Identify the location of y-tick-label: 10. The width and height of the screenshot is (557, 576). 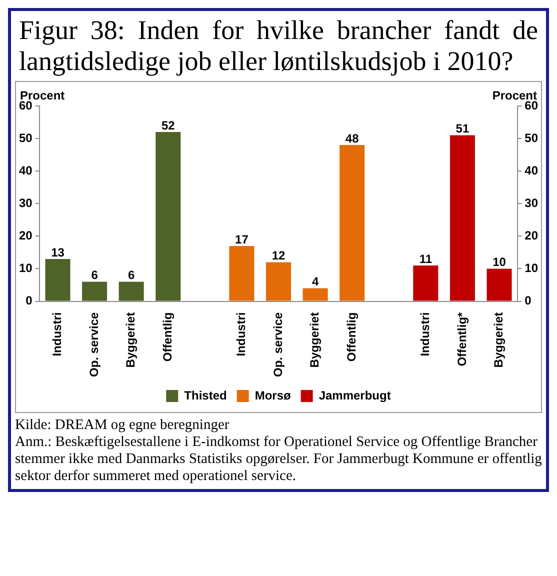
(25, 268).